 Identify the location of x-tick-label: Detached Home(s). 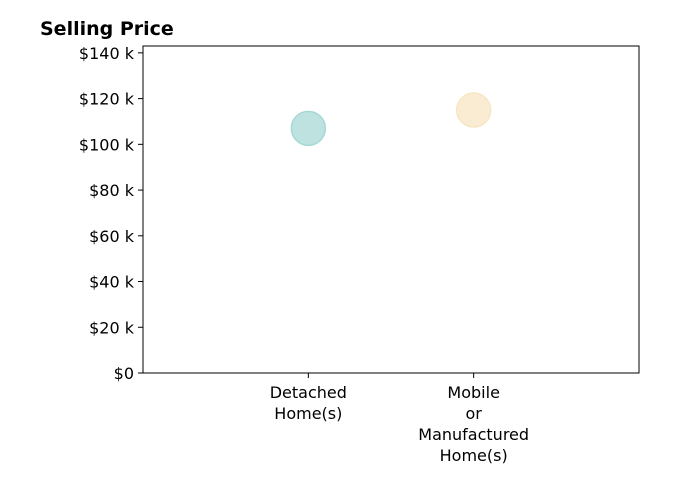
(308, 403).